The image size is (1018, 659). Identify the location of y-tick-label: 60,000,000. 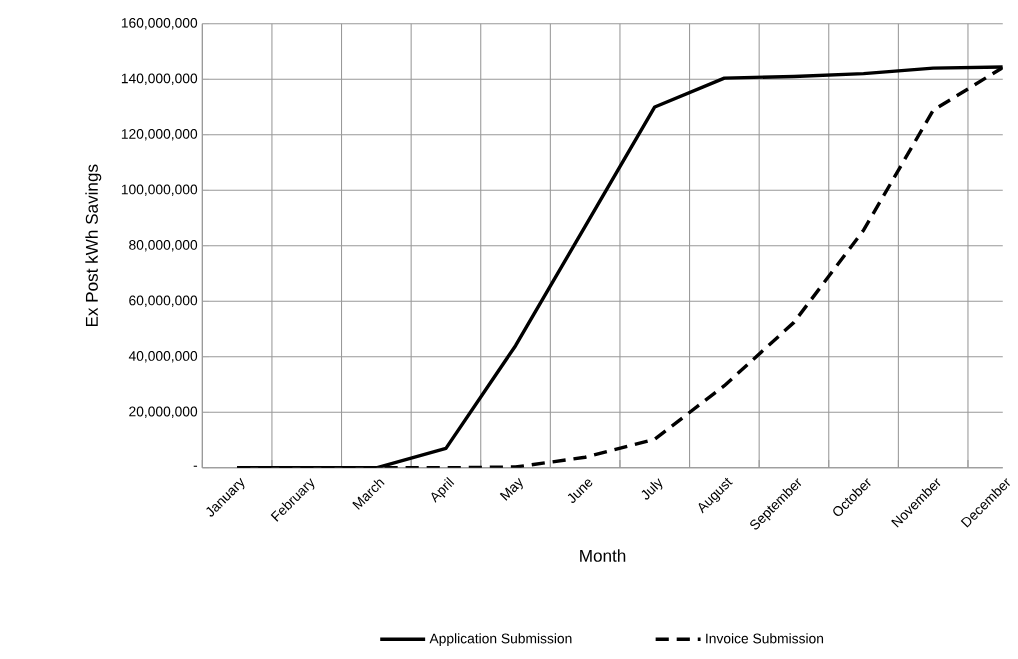
(163, 301).